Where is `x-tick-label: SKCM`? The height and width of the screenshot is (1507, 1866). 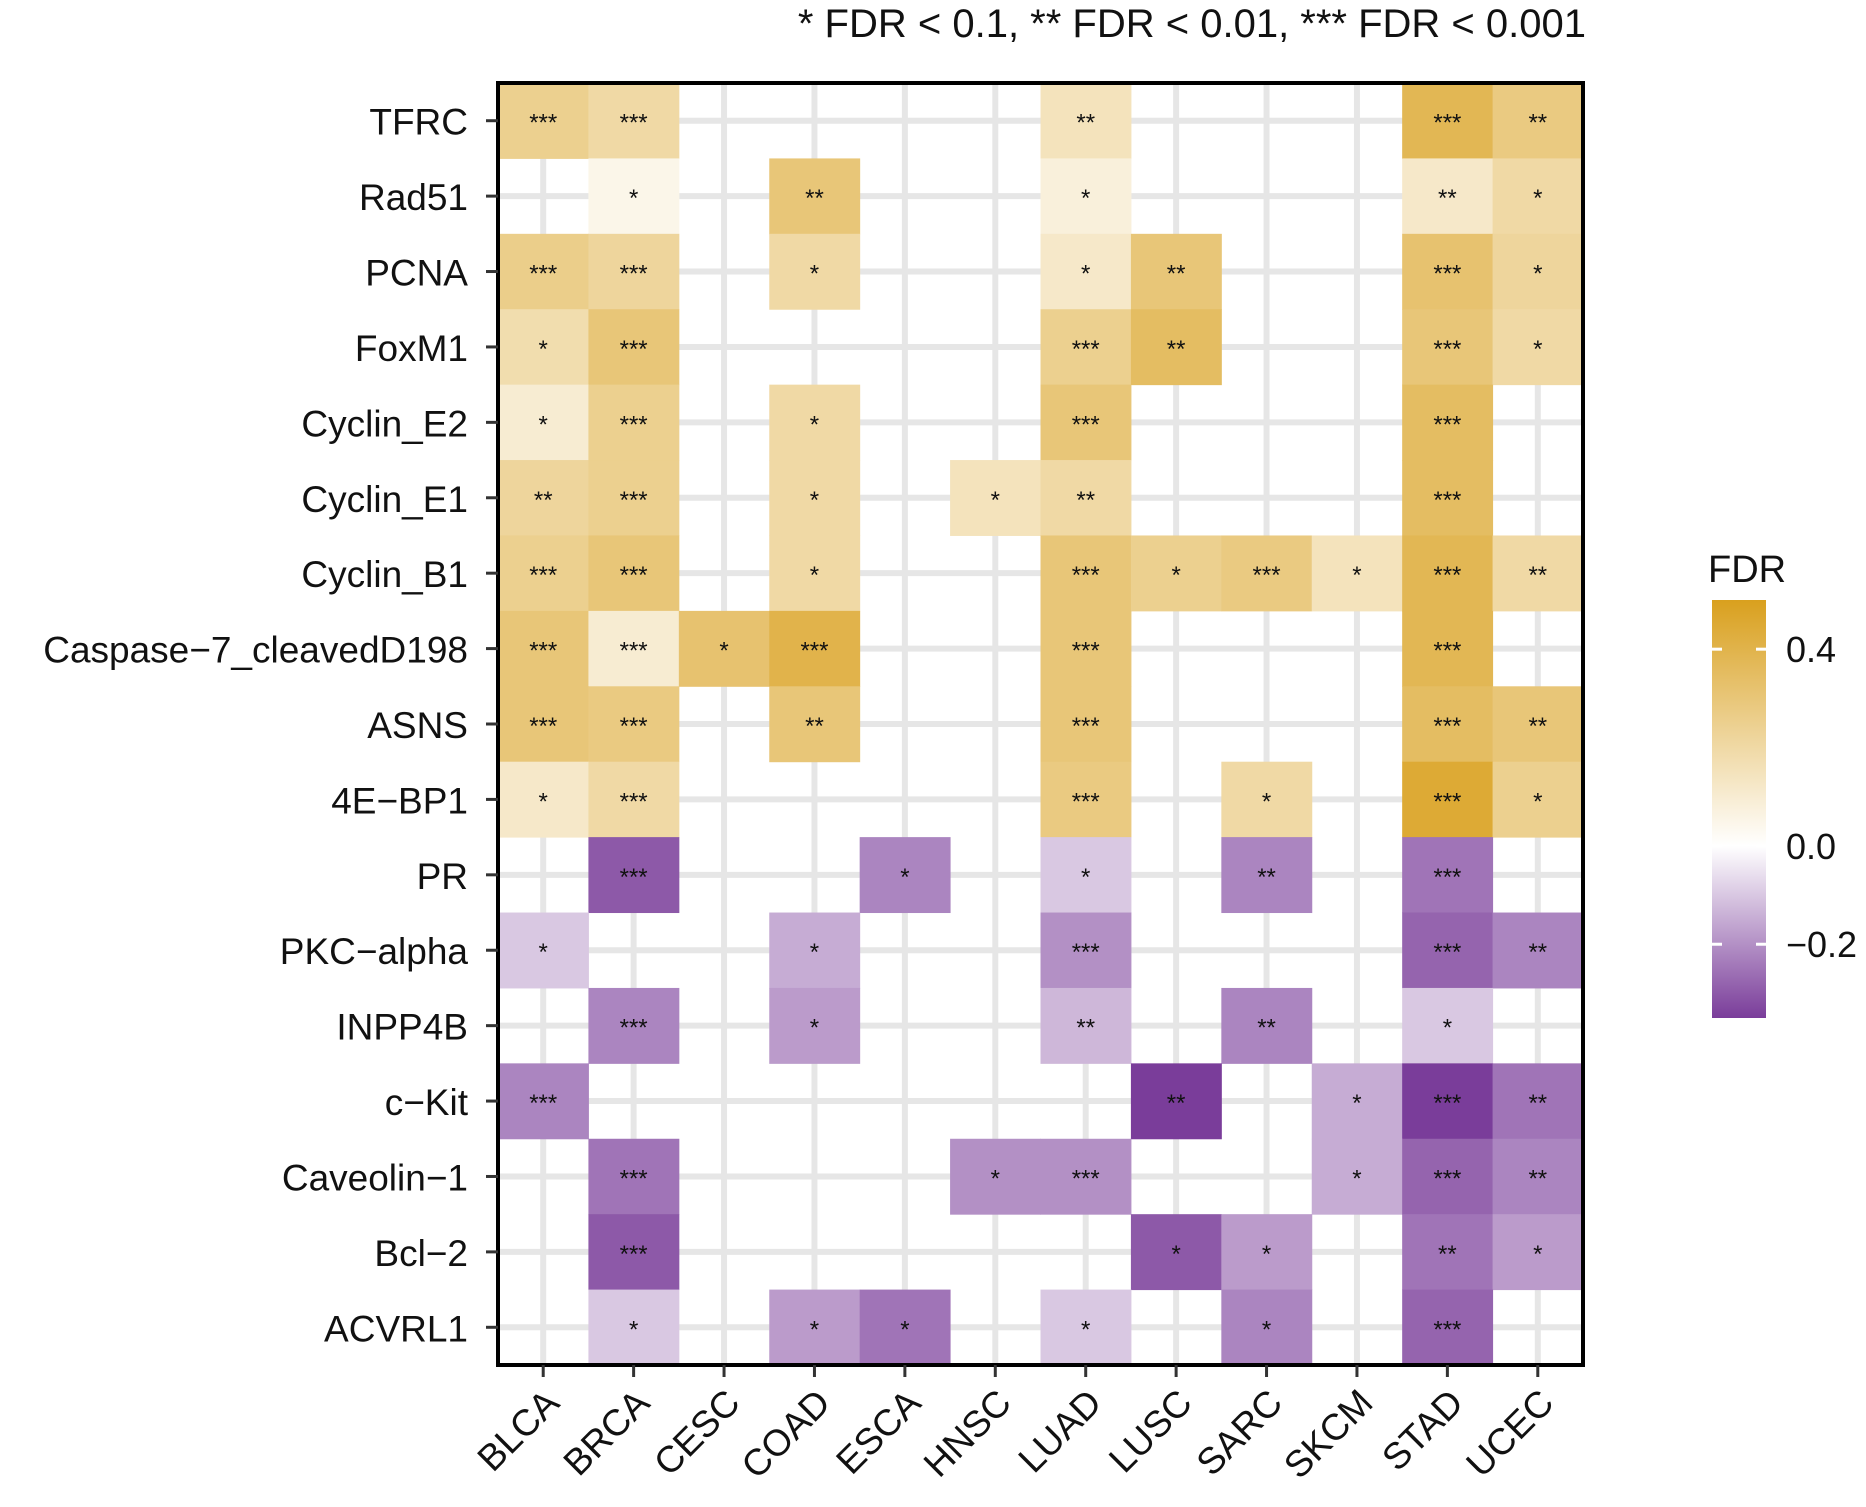
x-tick-label: SKCM is located at coordinates (1328, 1434).